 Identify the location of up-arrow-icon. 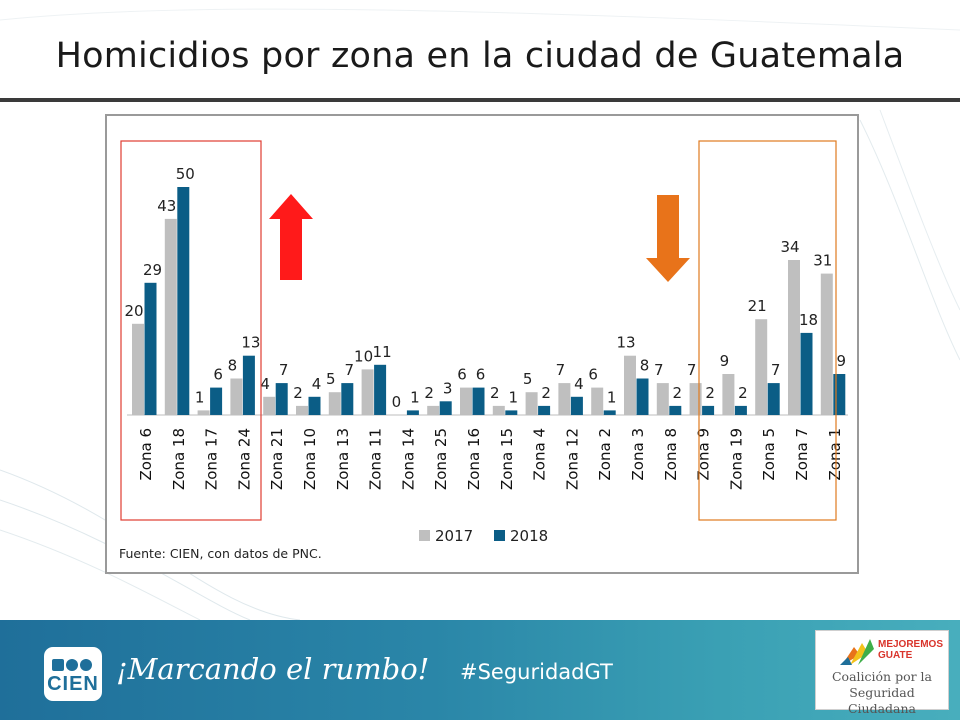
(291, 237).